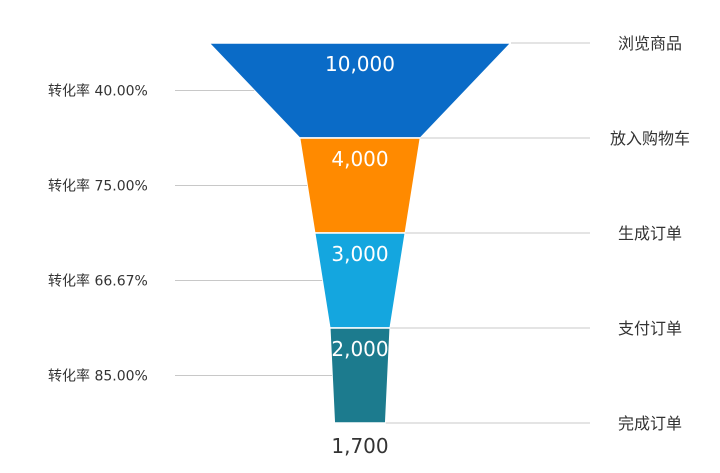  What do you see at coordinates (650, 423) in the screenshot?
I see `stage-name-label: 完成订单` at bounding box center [650, 423].